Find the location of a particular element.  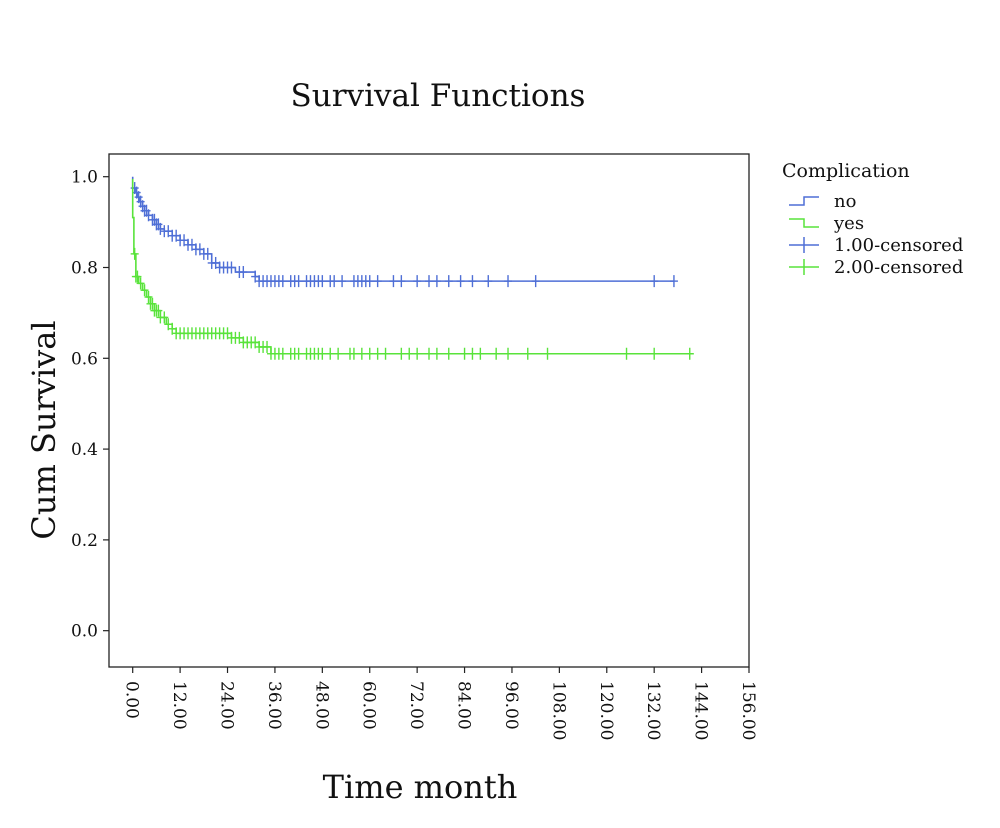

x-tick-label: 156.00 is located at coordinates (748, 710).